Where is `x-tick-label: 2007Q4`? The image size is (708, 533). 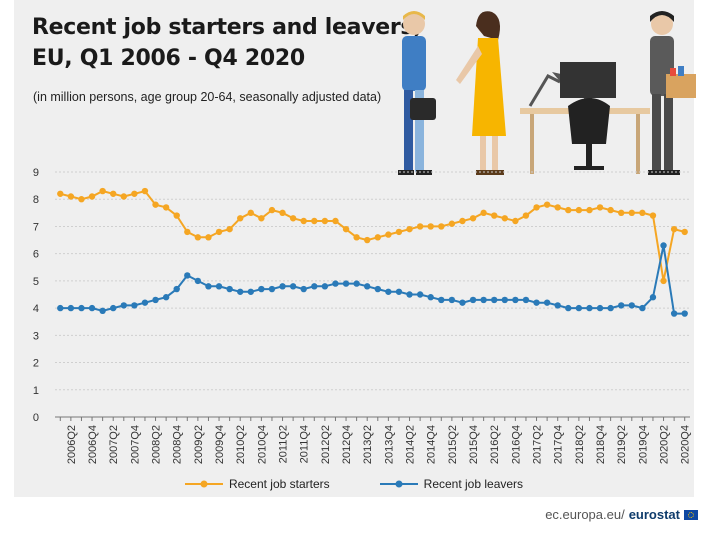
x-tick-label: 2007Q4 is located at coordinates (135, 444).